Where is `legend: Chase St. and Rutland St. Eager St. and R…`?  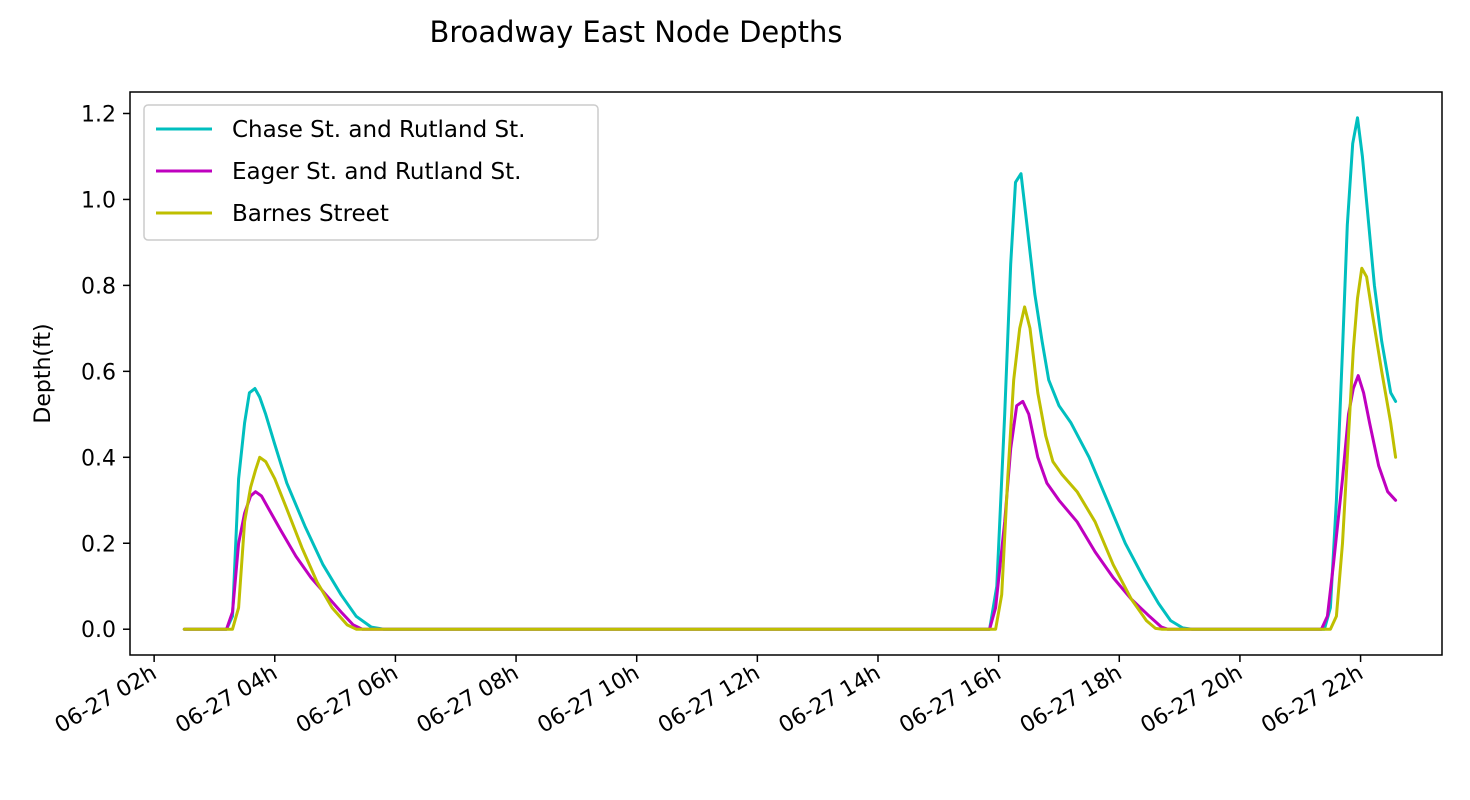
legend: Chase St. and Rutland St. Eager St. and R… is located at coordinates (371, 172).